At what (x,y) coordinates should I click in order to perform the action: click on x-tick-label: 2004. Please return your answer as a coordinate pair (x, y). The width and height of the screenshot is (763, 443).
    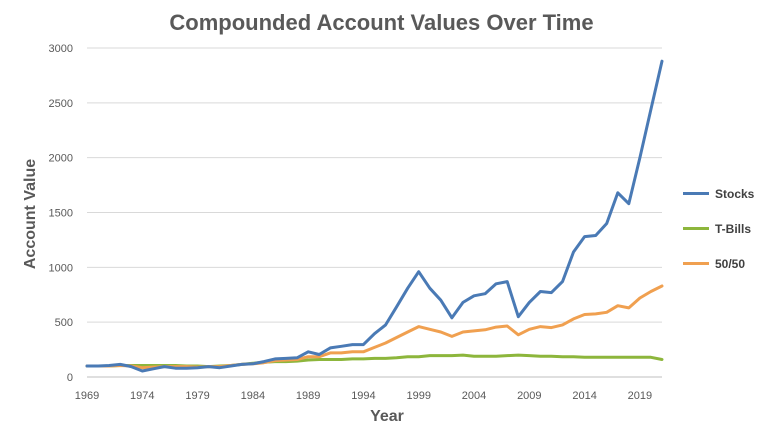
    Looking at the image, I should click on (474, 396).